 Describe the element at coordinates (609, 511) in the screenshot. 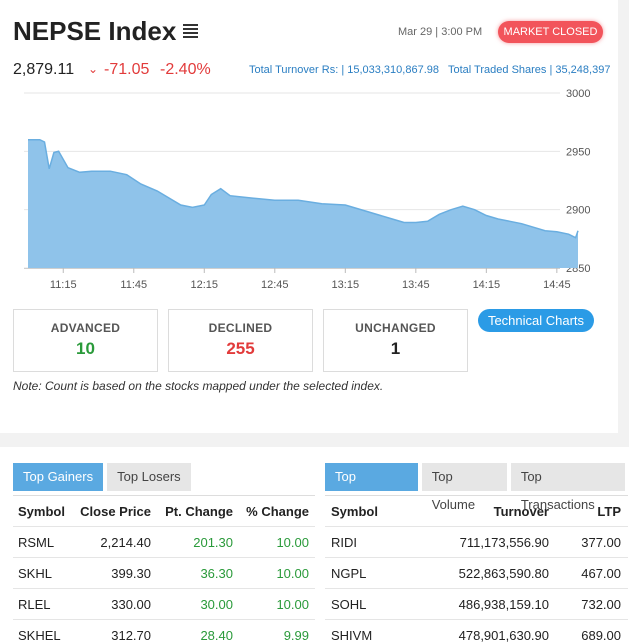

I see `column-header: LTP` at that location.